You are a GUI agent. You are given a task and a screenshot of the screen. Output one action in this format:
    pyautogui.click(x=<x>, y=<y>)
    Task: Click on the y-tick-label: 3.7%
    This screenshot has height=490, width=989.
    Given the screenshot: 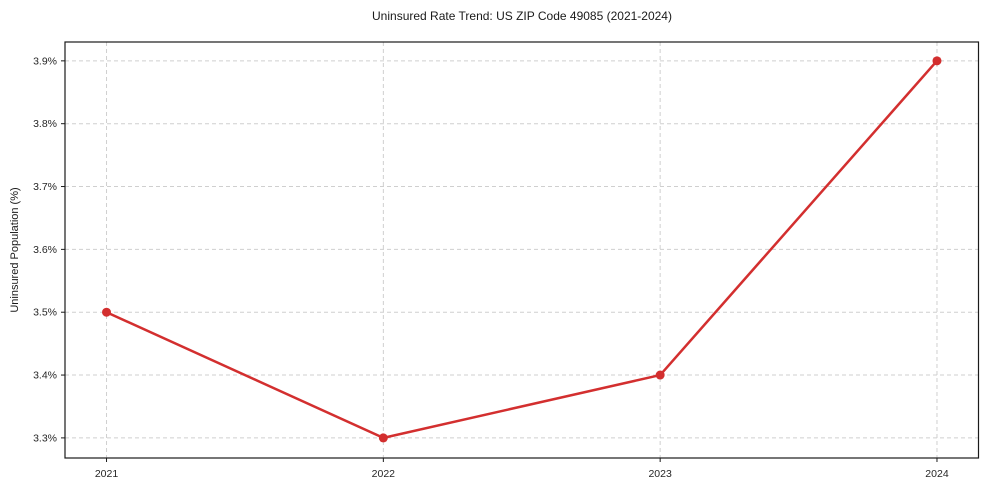 What is the action you would take?
    pyautogui.click(x=45, y=187)
    